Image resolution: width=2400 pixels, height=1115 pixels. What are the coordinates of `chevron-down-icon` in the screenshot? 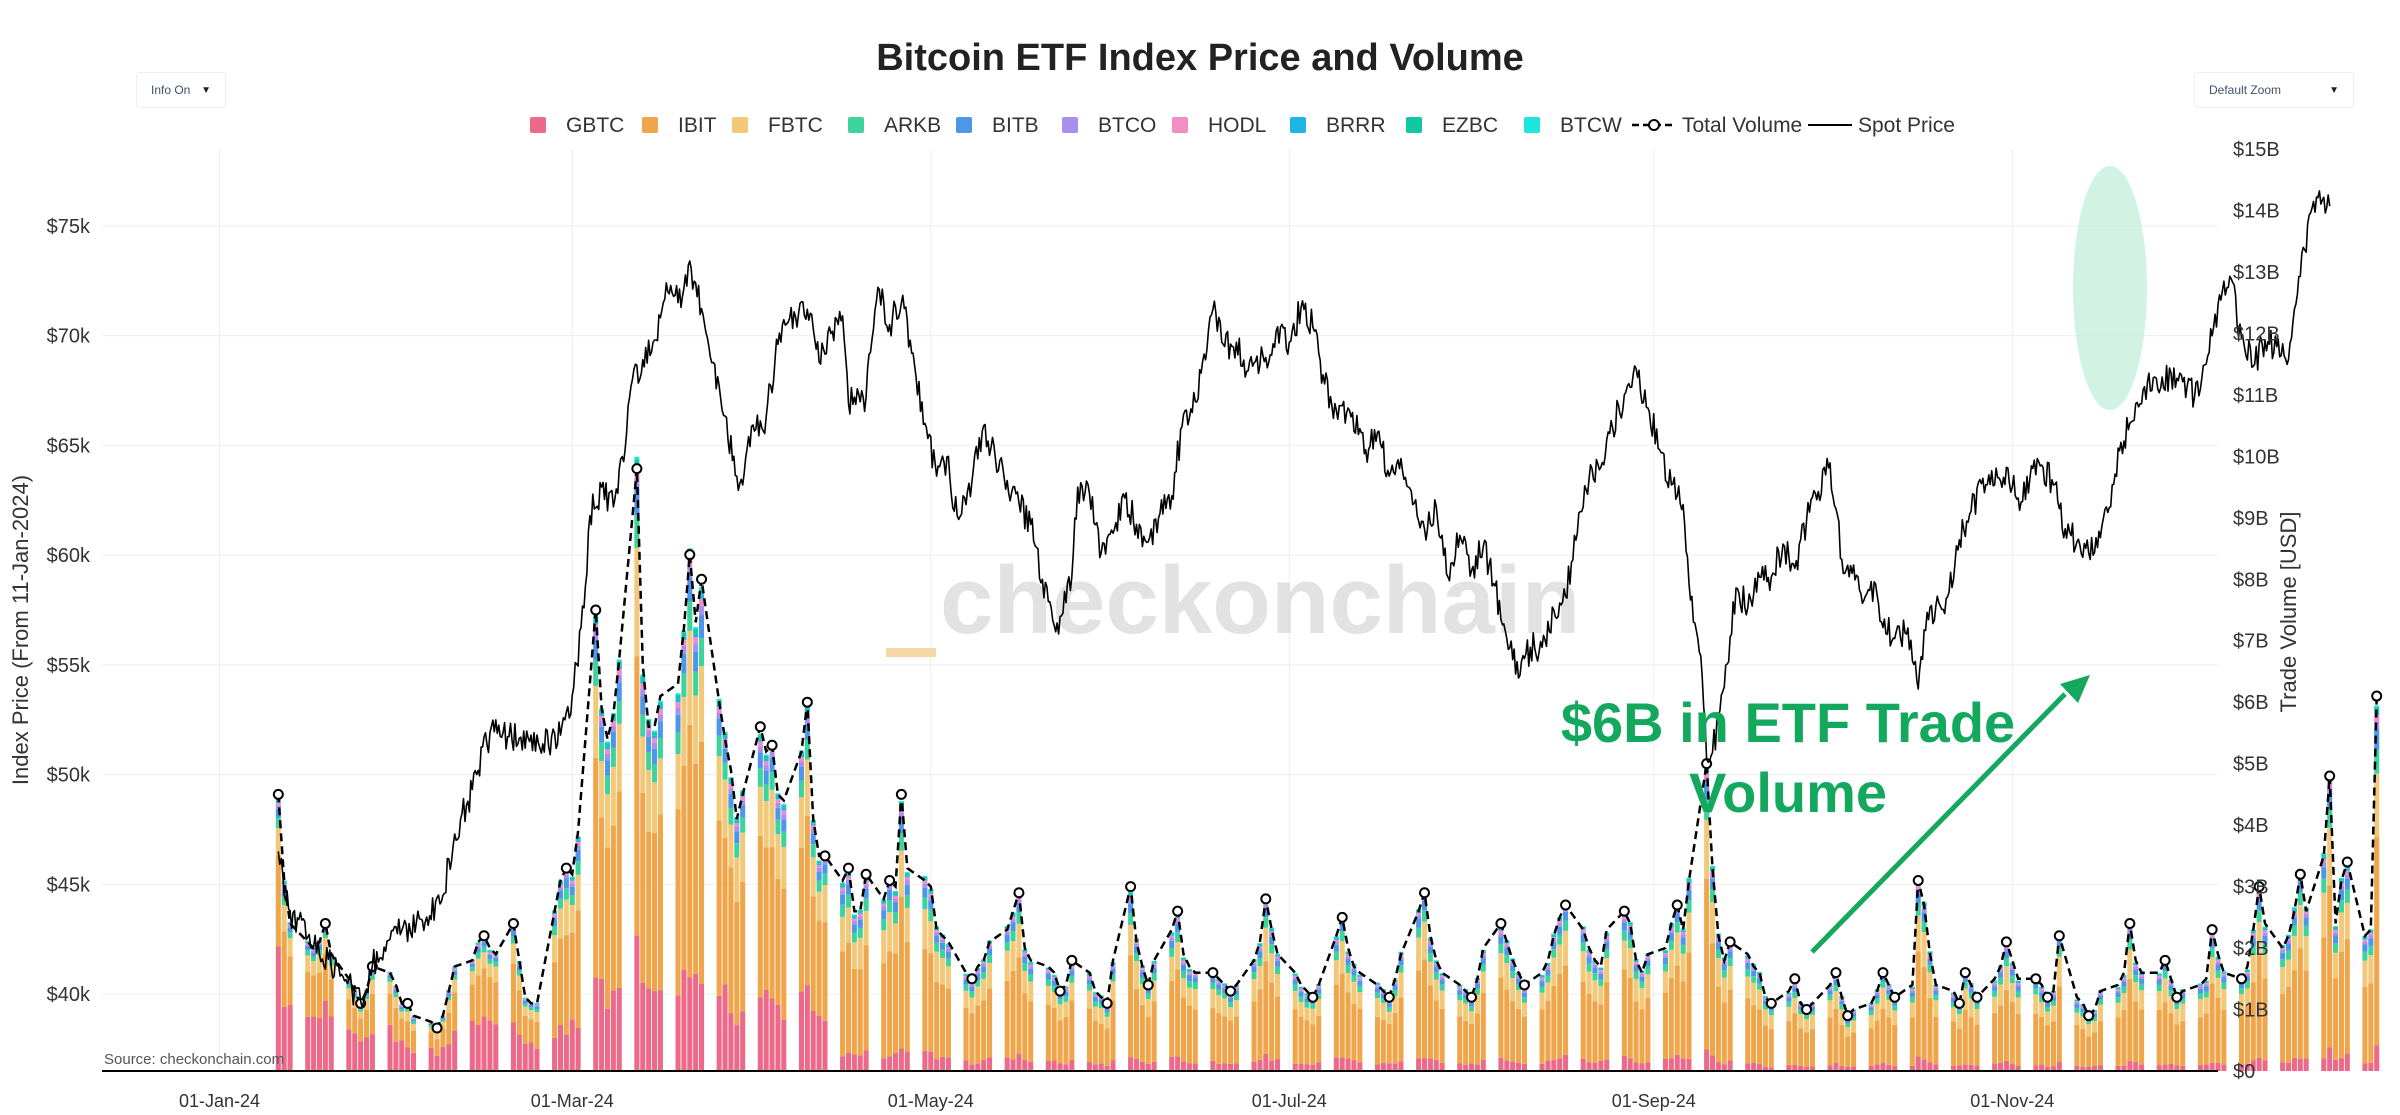 It's located at (2334, 90).